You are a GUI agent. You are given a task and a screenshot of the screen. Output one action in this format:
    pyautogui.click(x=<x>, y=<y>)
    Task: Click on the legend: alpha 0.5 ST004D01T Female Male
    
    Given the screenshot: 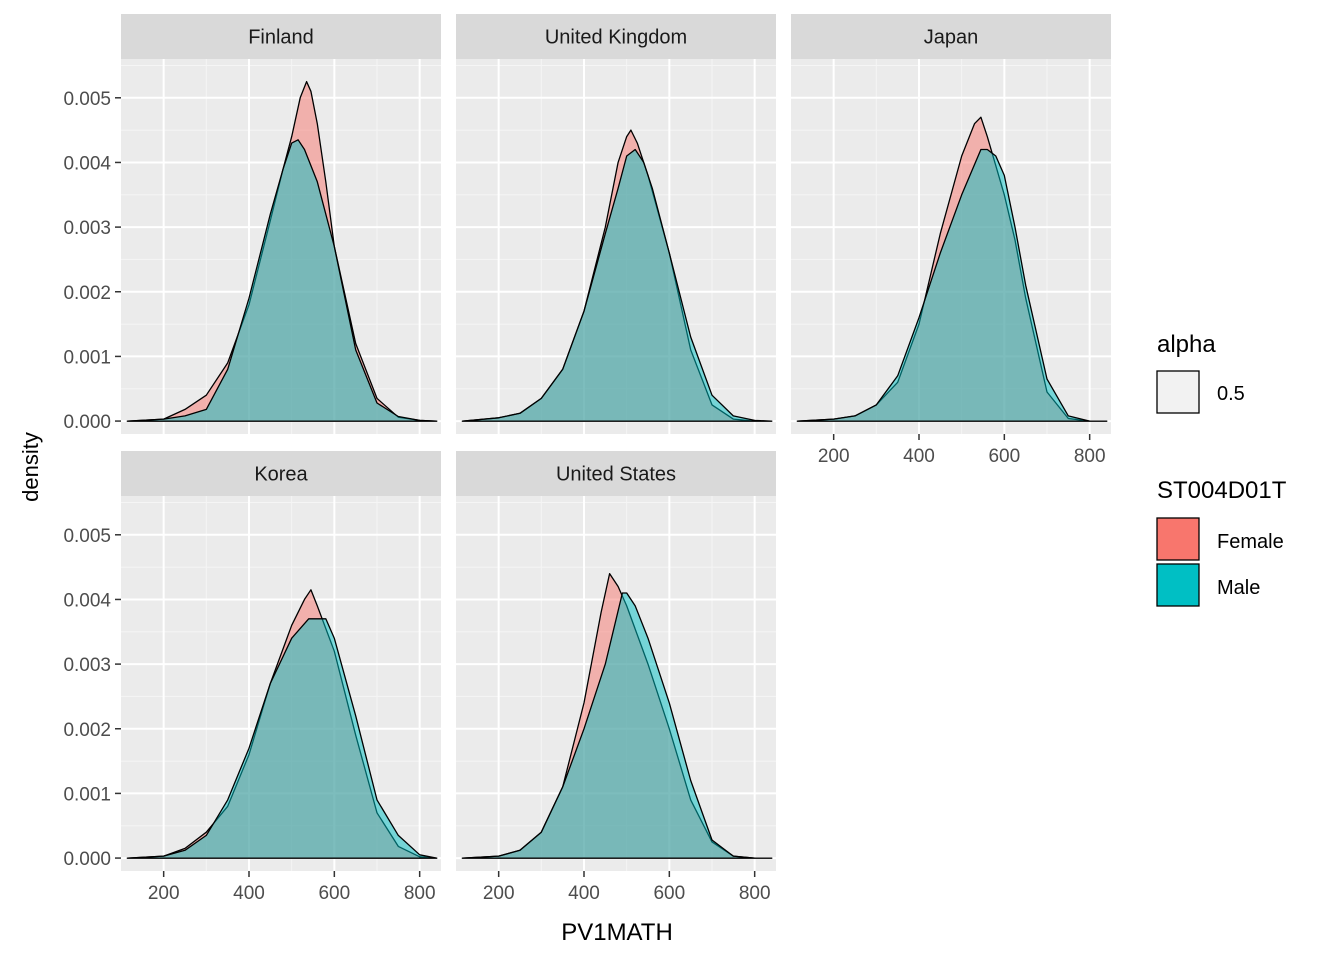 What is the action you would take?
    pyautogui.click(x=1221, y=469)
    